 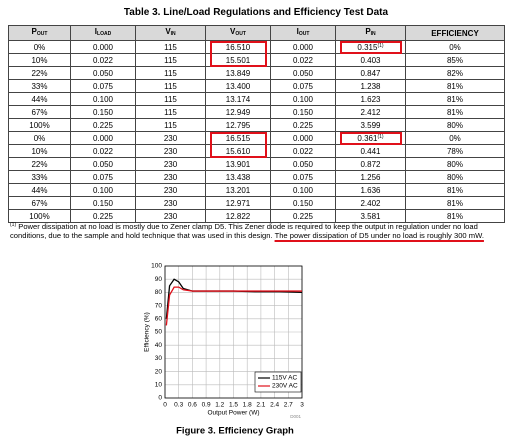 I want to click on table-row: 44% 0.100 115 13.174 0.100 1.623 81%, so click(x=256, y=99).